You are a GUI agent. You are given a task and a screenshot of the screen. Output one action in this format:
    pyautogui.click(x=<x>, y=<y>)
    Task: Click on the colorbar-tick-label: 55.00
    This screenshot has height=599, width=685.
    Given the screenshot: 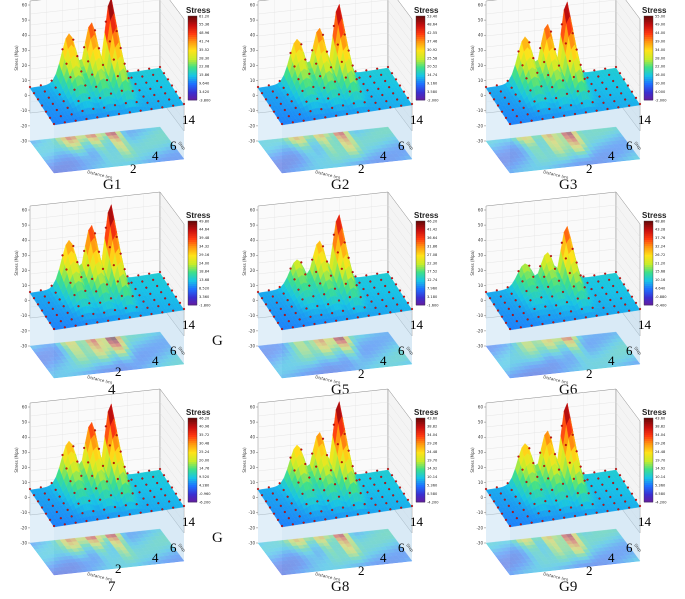 What is the action you would take?
    pyautogui.click(x=660, y=16)
    